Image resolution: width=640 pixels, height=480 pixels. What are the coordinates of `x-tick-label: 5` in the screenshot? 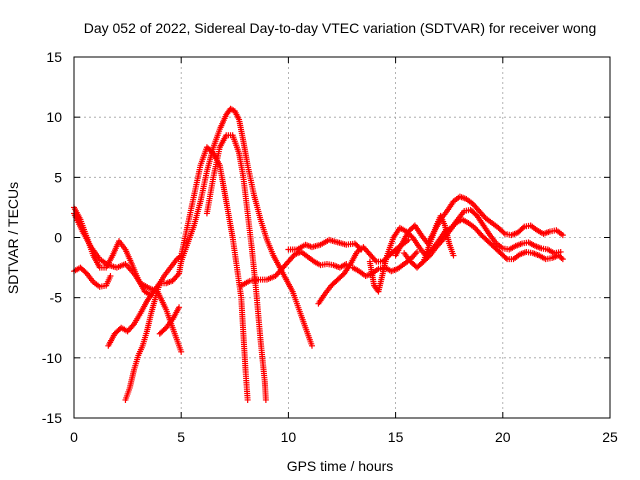 It's located at (181, 437).